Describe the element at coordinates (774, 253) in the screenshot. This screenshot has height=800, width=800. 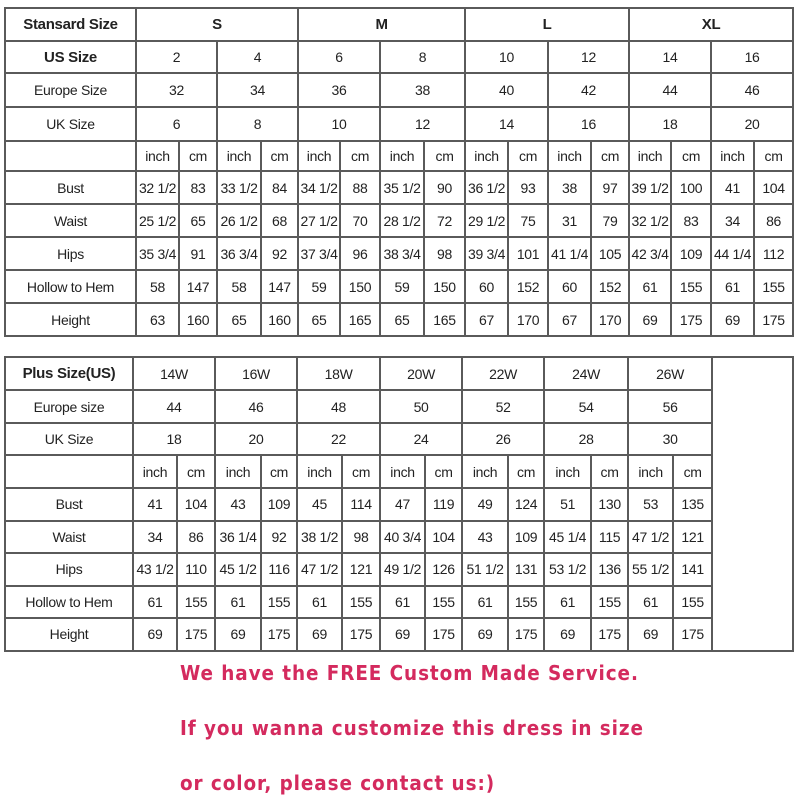
I see `measurement-value: 112` at that location.